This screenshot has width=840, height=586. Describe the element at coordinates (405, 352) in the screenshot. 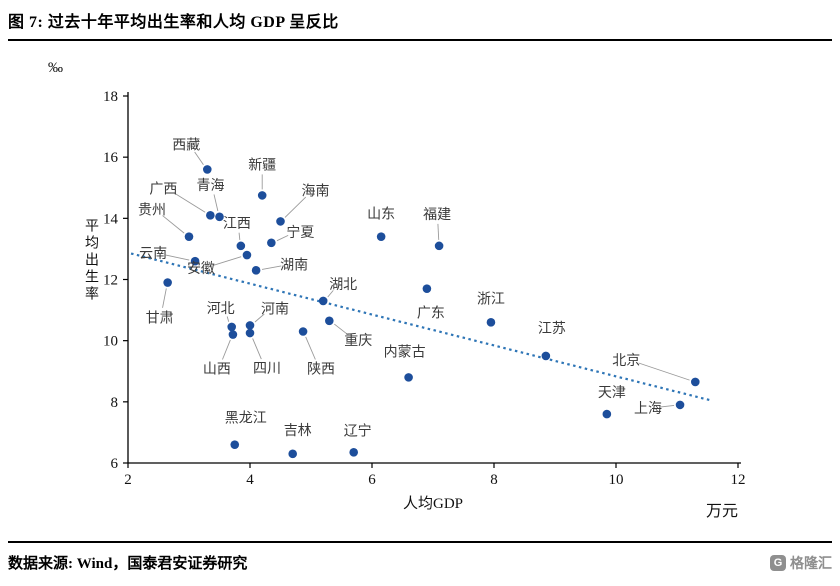

I see `point-label: 内蒙古` at that location.